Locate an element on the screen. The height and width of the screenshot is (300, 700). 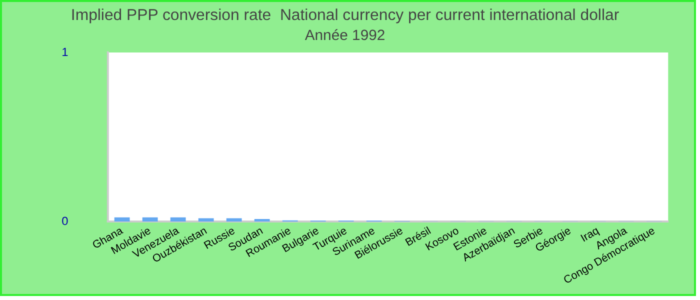
chart-title: Implied PPP conversion rate National currency per current international dollar is located at coordinates (345, 15).